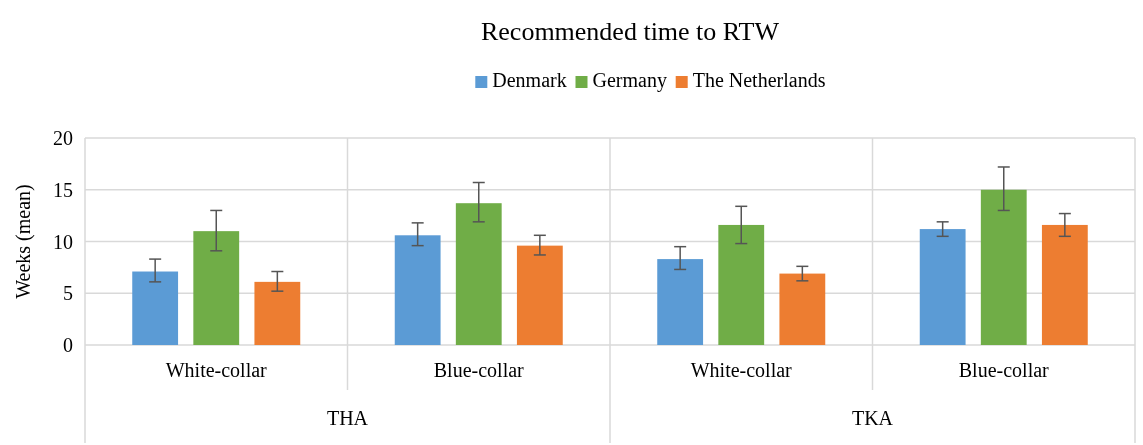  What do you see at coordinates (63, 241) in the screenshot?
I see `y-tick-label: 10` at bounding box center [63, 241].